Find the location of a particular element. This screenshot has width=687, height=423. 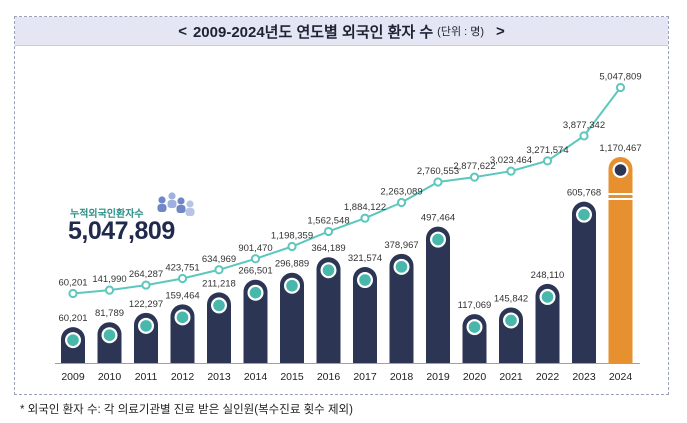

bar-value-label: 364,189 is located at coordinates (328, 248).